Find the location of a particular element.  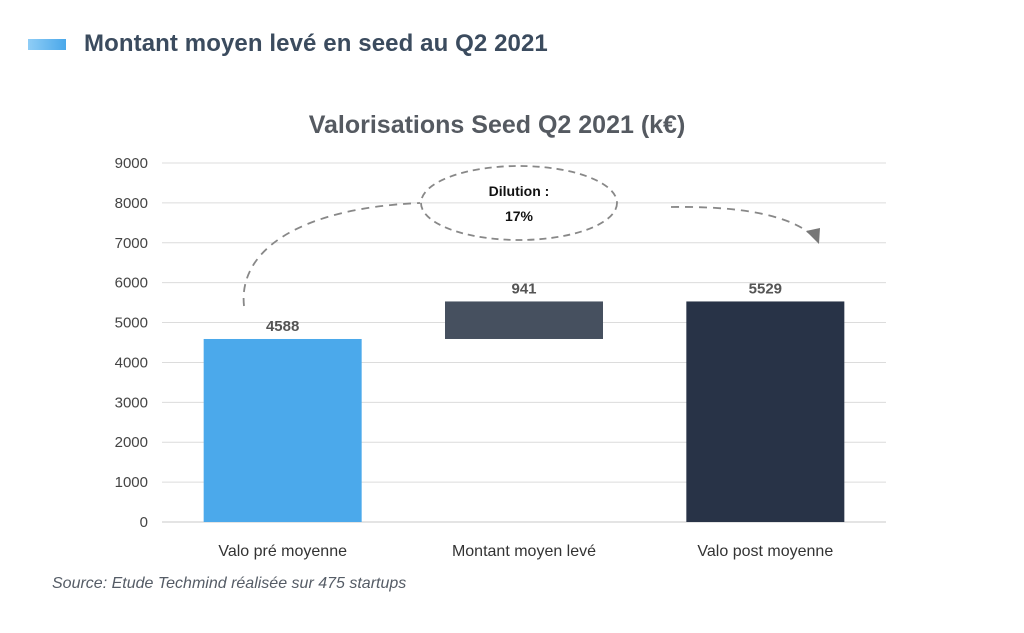

dilution-annotation: Dilution : 17% is located at coordinates (531, 236).